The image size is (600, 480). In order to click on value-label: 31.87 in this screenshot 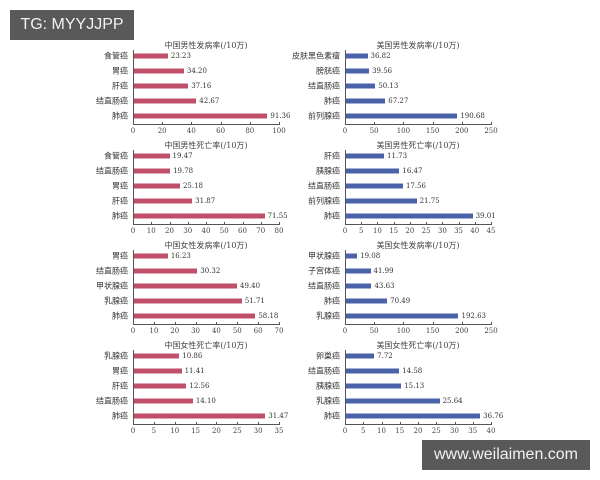, I will do `click(205, 201)`.